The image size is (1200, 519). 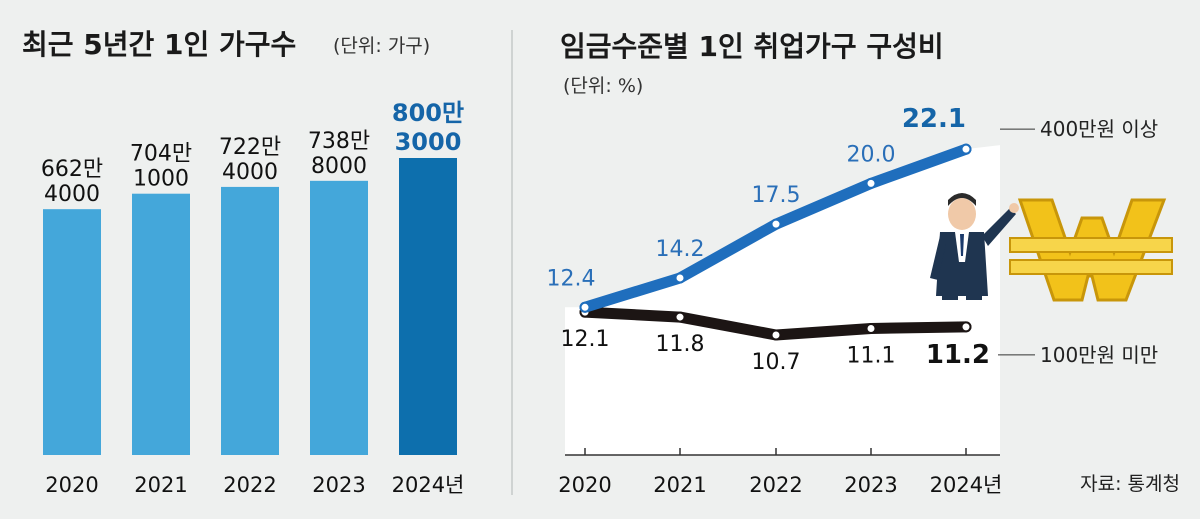 What do you see at coordinates (966, 485) in the screenshot?
I see `line-tick-label: 2024년` at bounding box center [966, 485].